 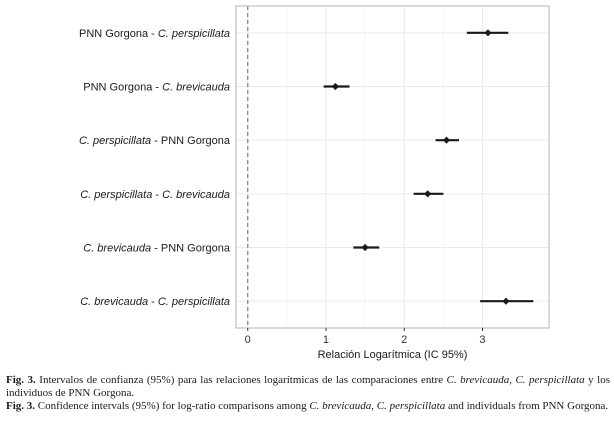 What do you see at coordinates (326, 340) in the screenshot?
I see `x-tick-label: 1` at bounding box center [326, 340].